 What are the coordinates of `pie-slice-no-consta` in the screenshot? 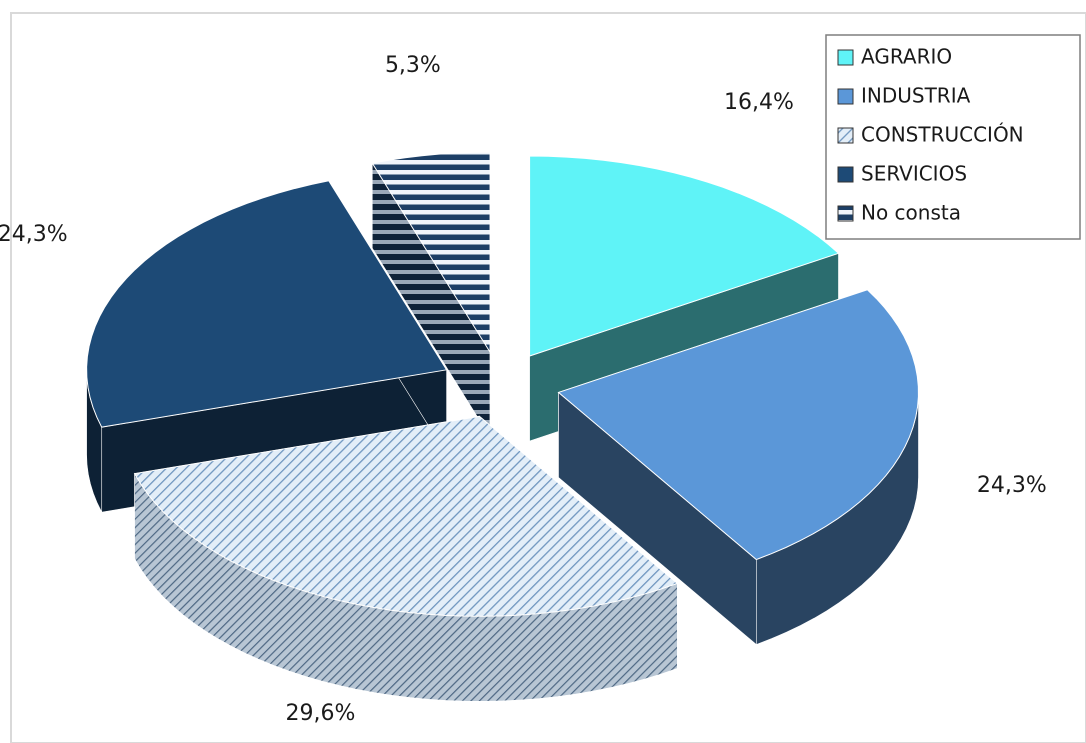 It's located at (431, 295).